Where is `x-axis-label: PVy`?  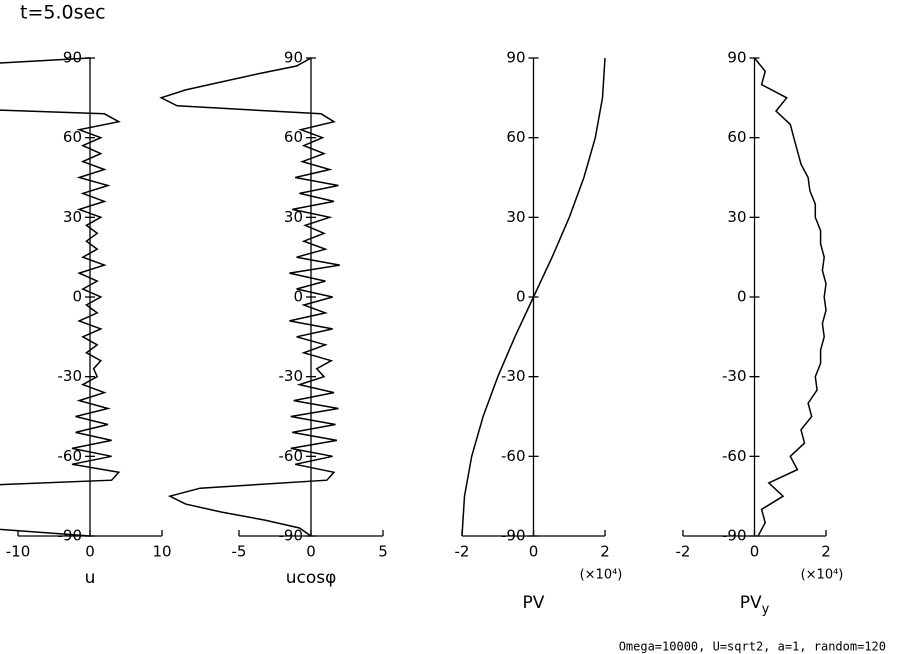
x-axis-label: PVy is located at coordinates (755, 605).